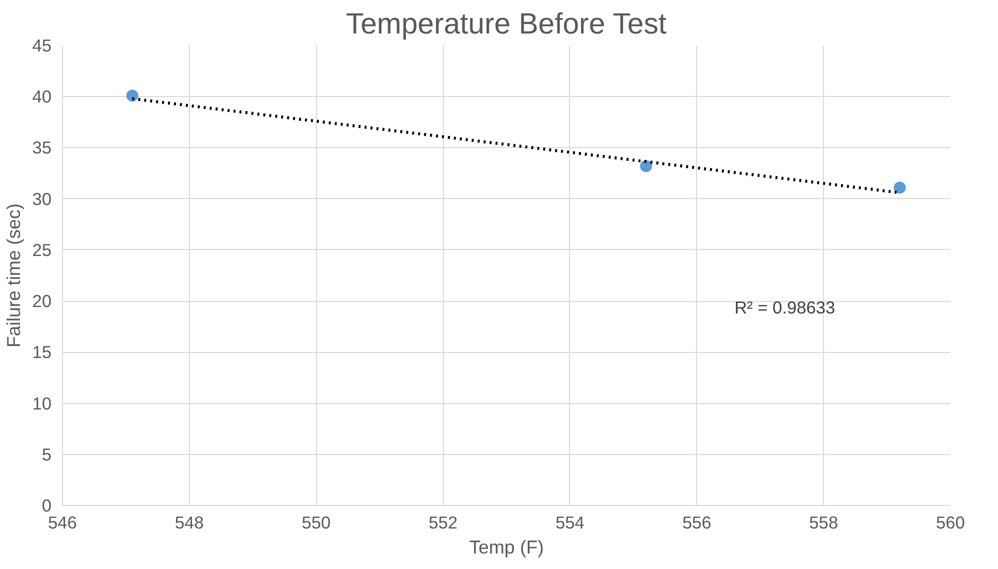 This screenshot has width=998, height=569. Describe the element at coordinates (506, 24) in the screenshot. I see `chart-title: Temperature Before Test` at that location.